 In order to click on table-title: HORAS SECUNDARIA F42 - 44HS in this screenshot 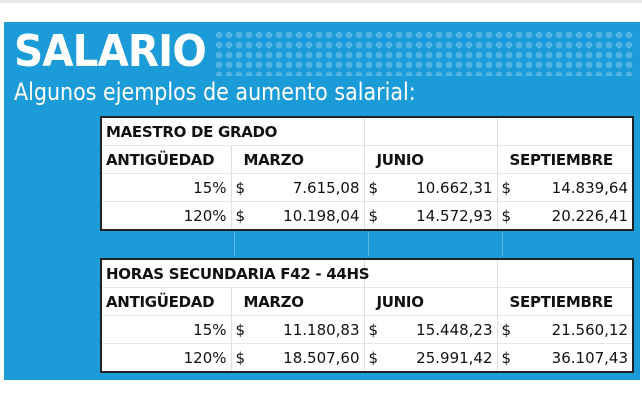, I will do `click(235, 273)`.